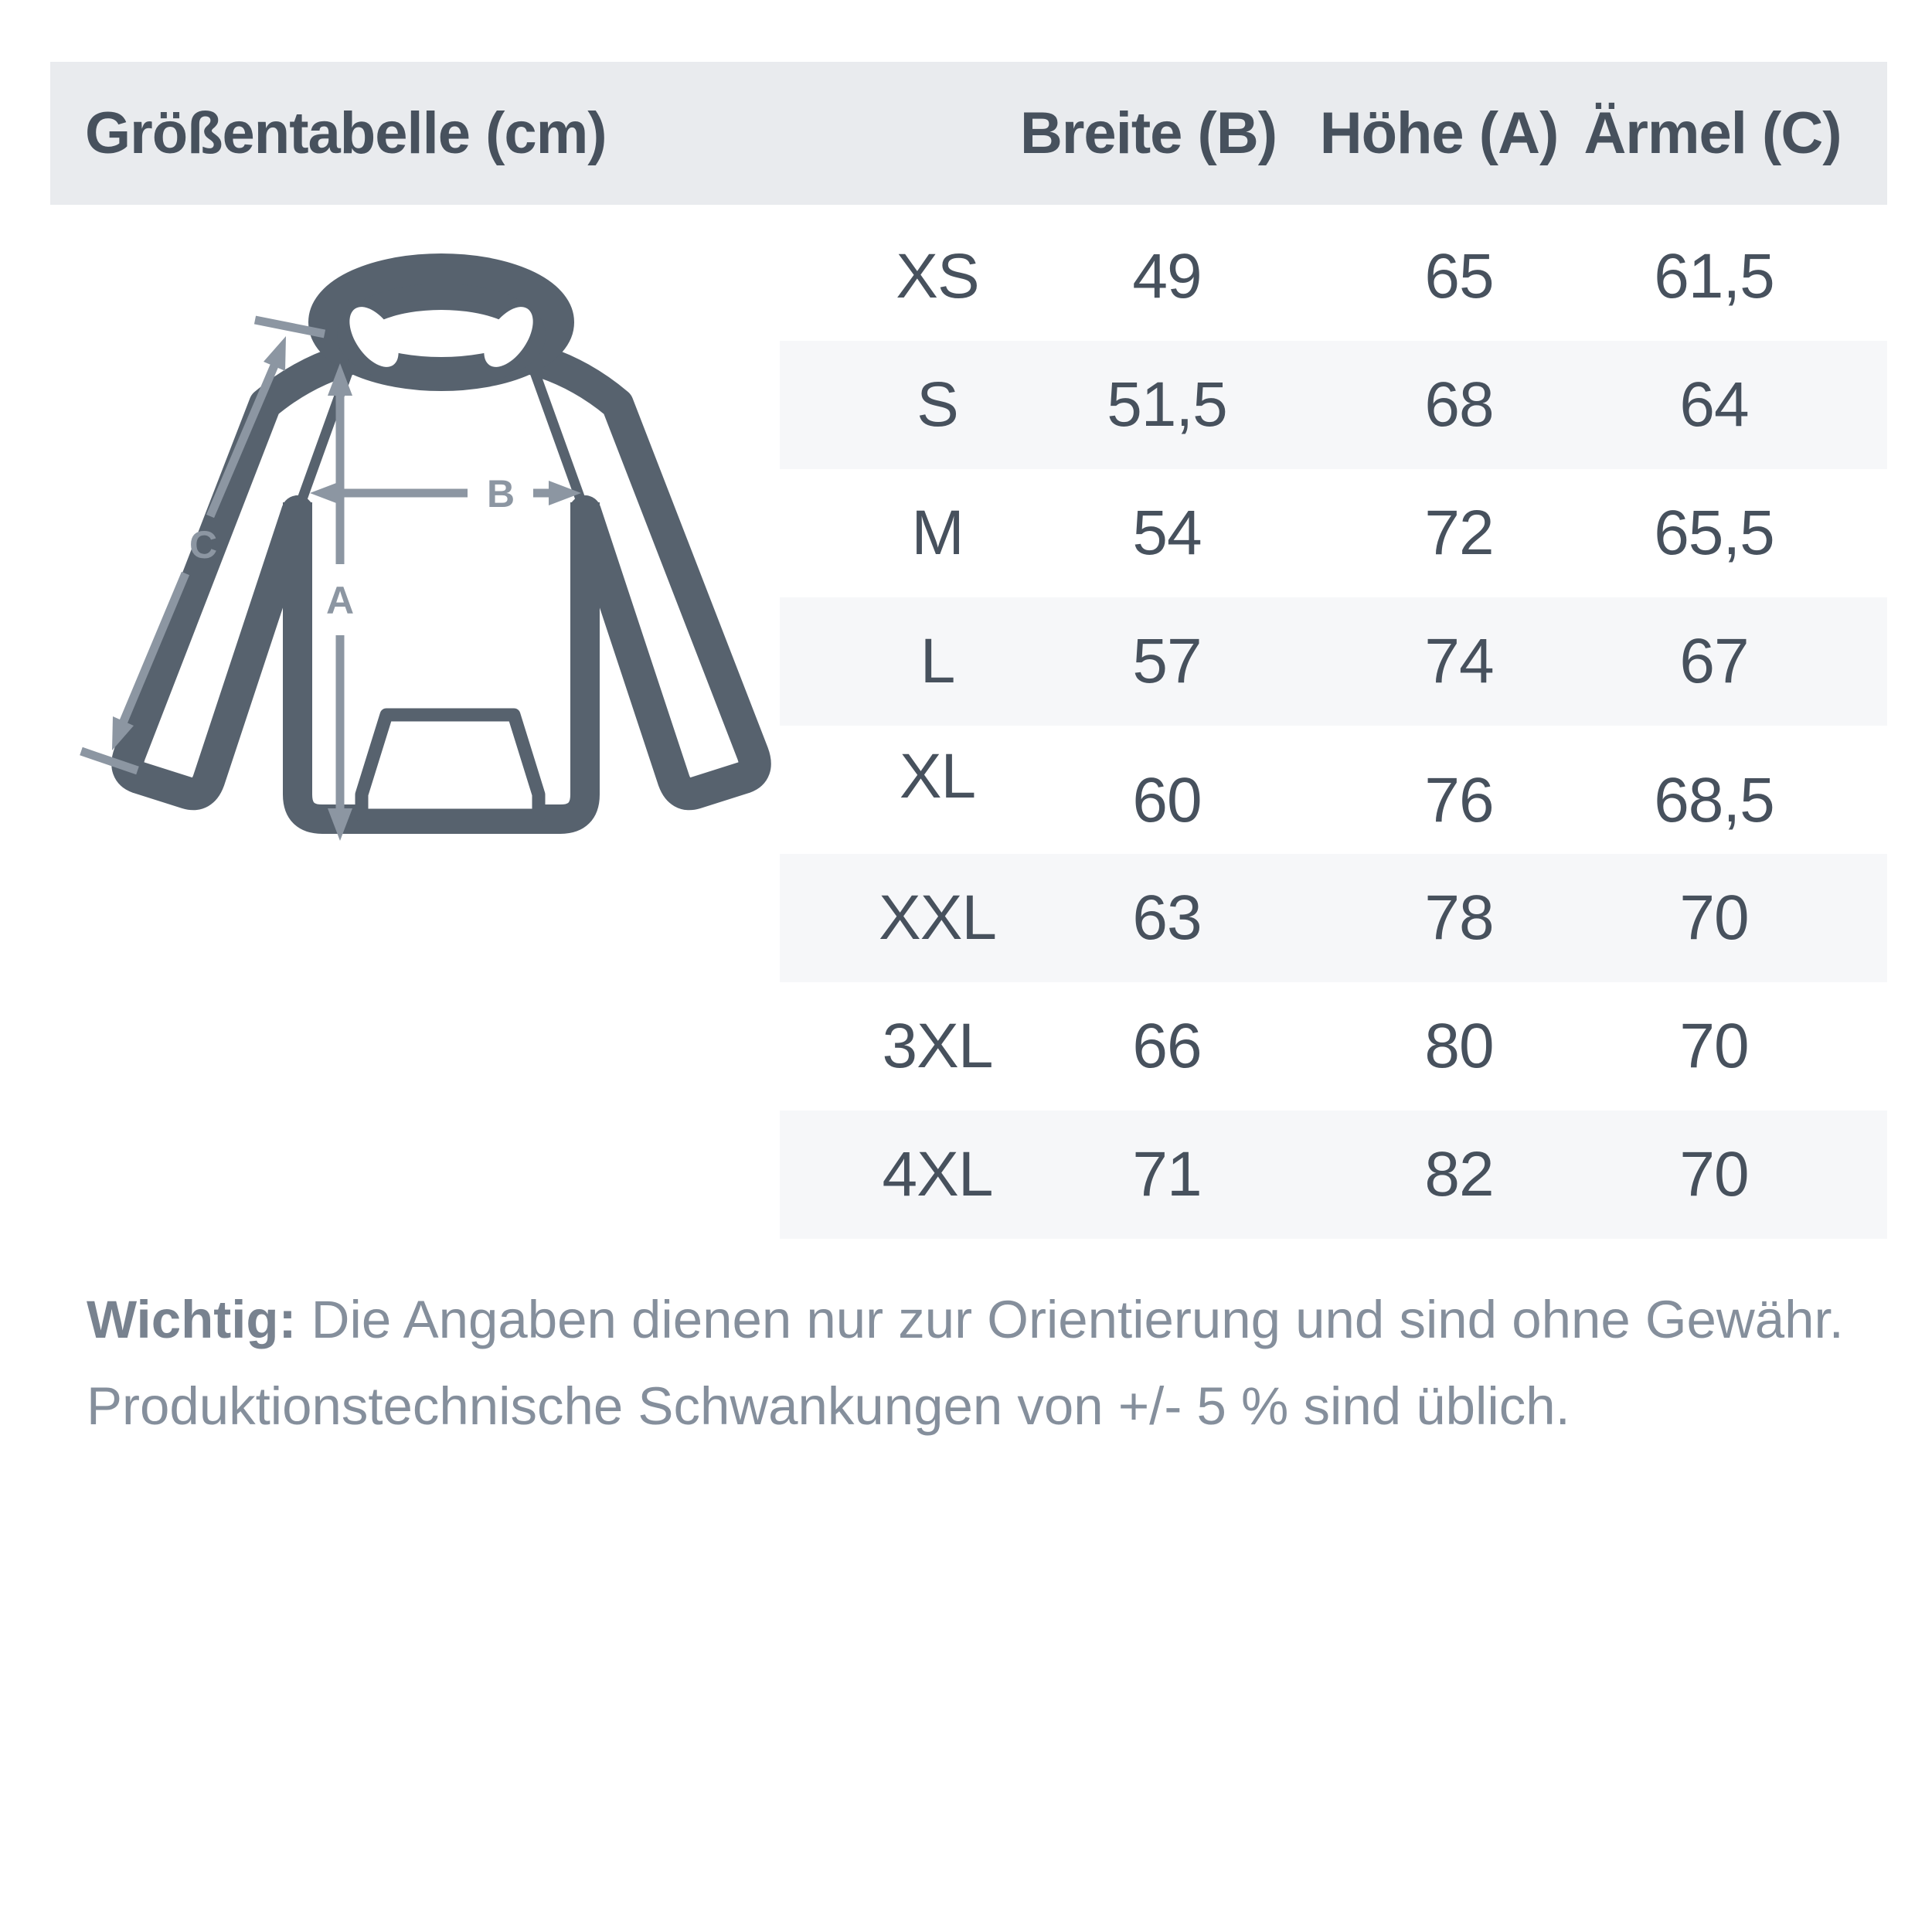 The width and height of the screenshot is (1932, 1932). What do you see at coordinates (1333, 662) in the screenshot?
I see `table-row: L 57 74 67` at bounding box center [1333, 662].